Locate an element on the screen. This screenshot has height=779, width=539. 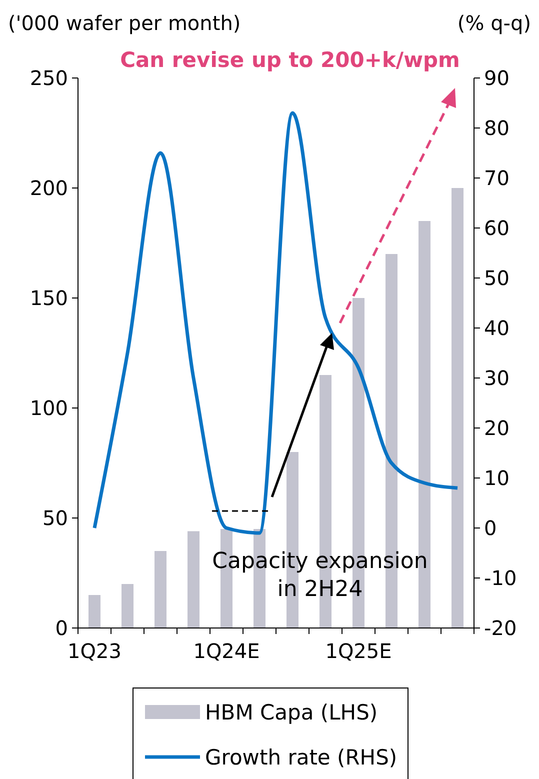
y2-tick-label: 80 is located at coordinates (497, 128).